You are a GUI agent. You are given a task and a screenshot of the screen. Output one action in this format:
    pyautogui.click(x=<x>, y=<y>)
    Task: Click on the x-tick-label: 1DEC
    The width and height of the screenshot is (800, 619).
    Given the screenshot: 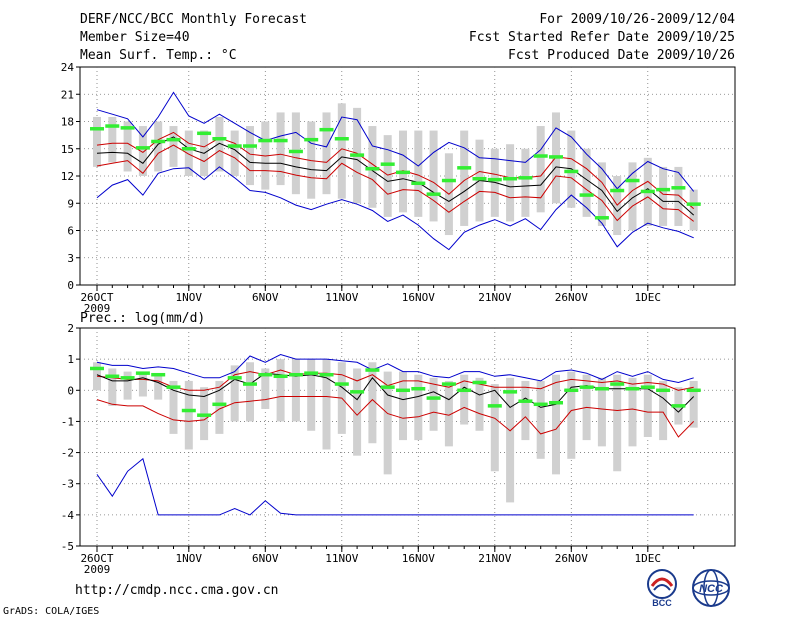 What is the action you would take?
    pyautogui.click(x=648, y=558)
    